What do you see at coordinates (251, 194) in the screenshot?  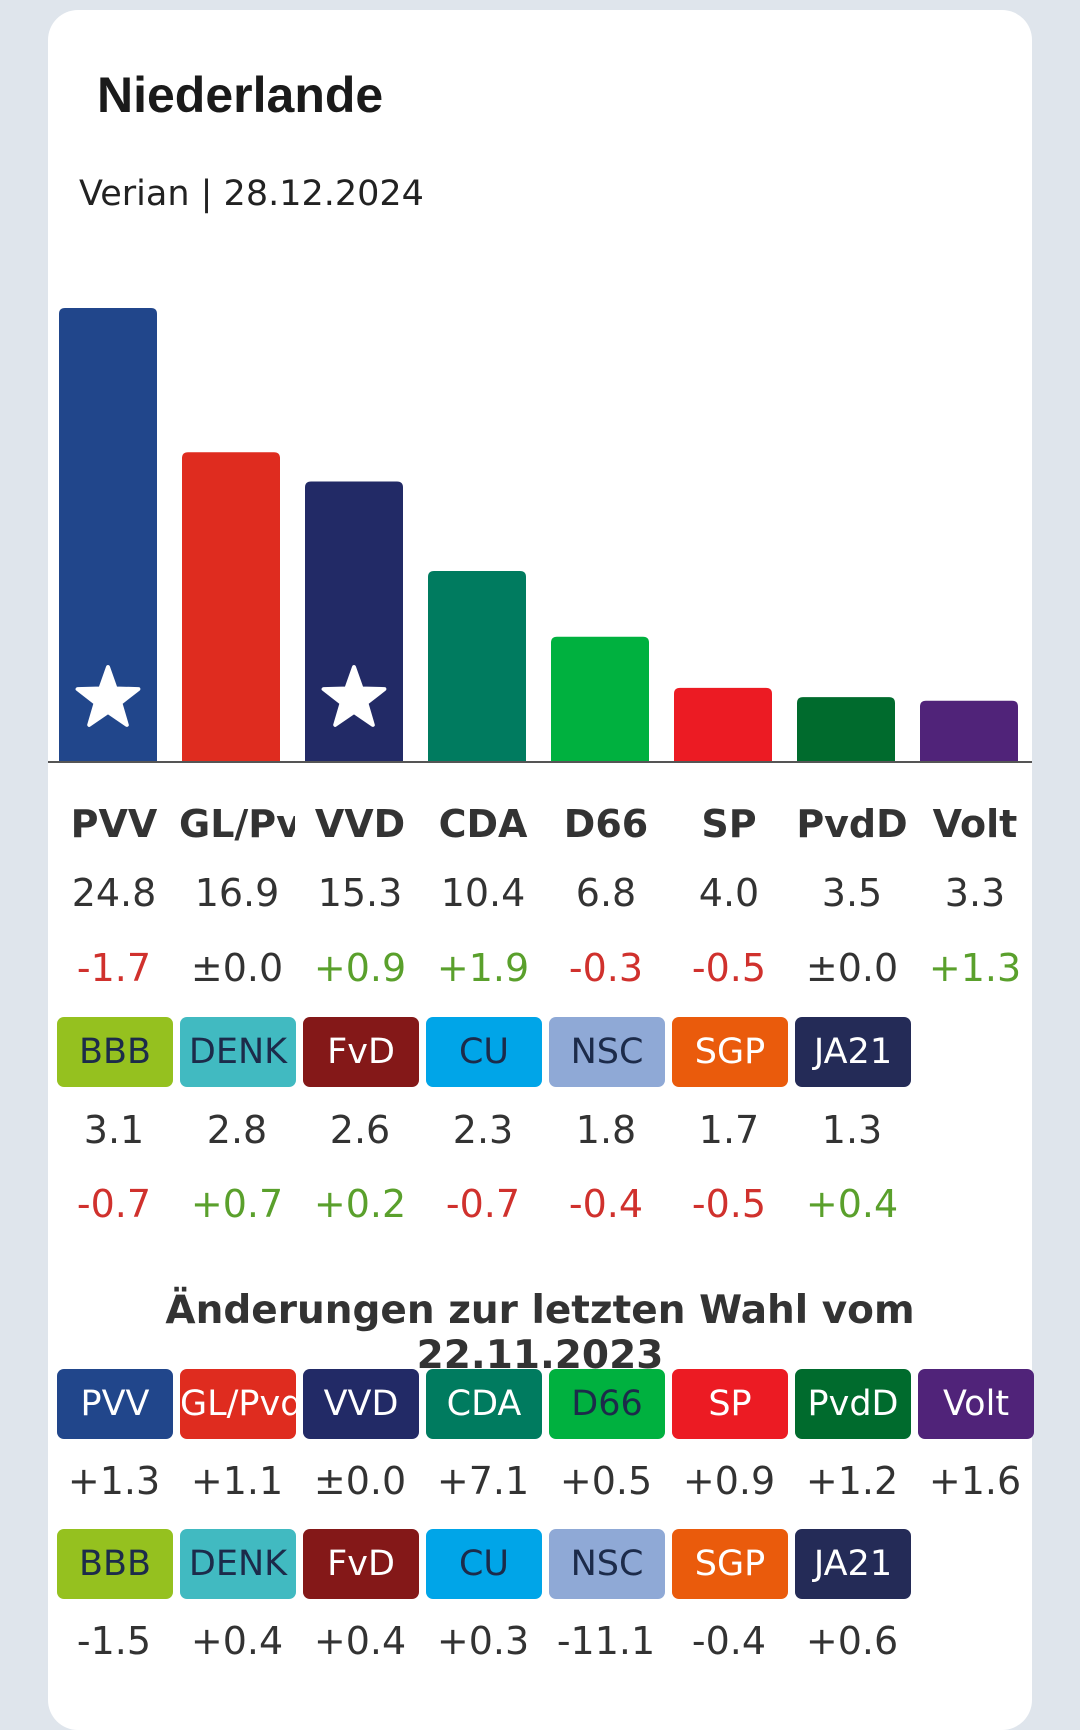 I see `poll-source-date: Verian | 28.12.2024` at bounding box center [251, 194].